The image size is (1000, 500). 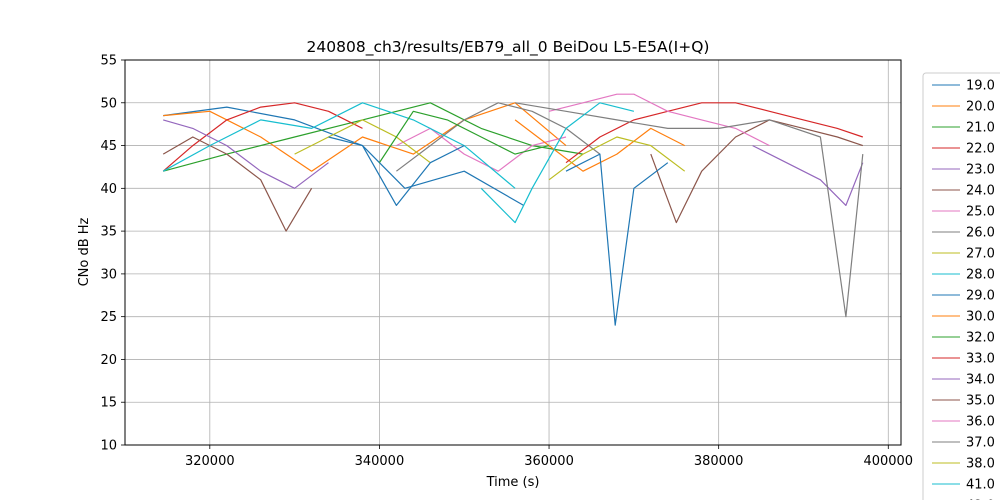 I want to click on series-line-36.0, so click(x=659, y=120).